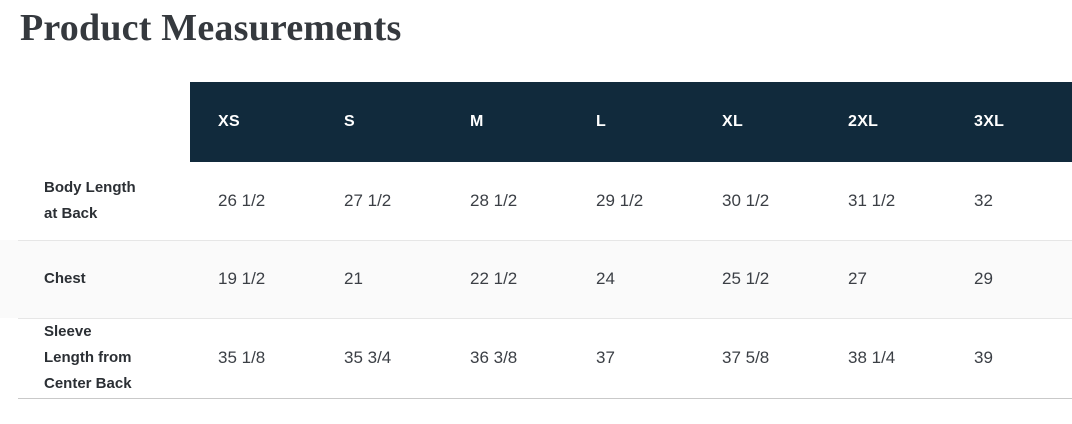 The image size is (1072, 424). Describe the element at coordinates (253, 122) in the screenshot. I see `size-column-header-xs: XS` at that location.